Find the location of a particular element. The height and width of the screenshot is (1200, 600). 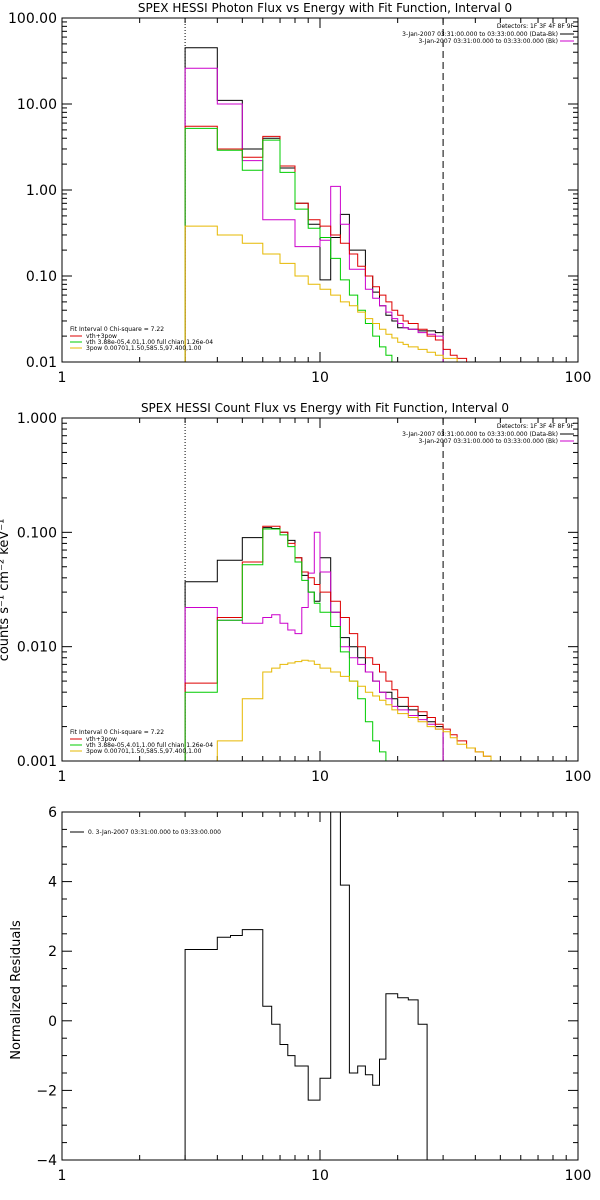

photon-fit-interval: Fit Interval 0 Chi-square = 7.22 is located at coordinates (117, 329).